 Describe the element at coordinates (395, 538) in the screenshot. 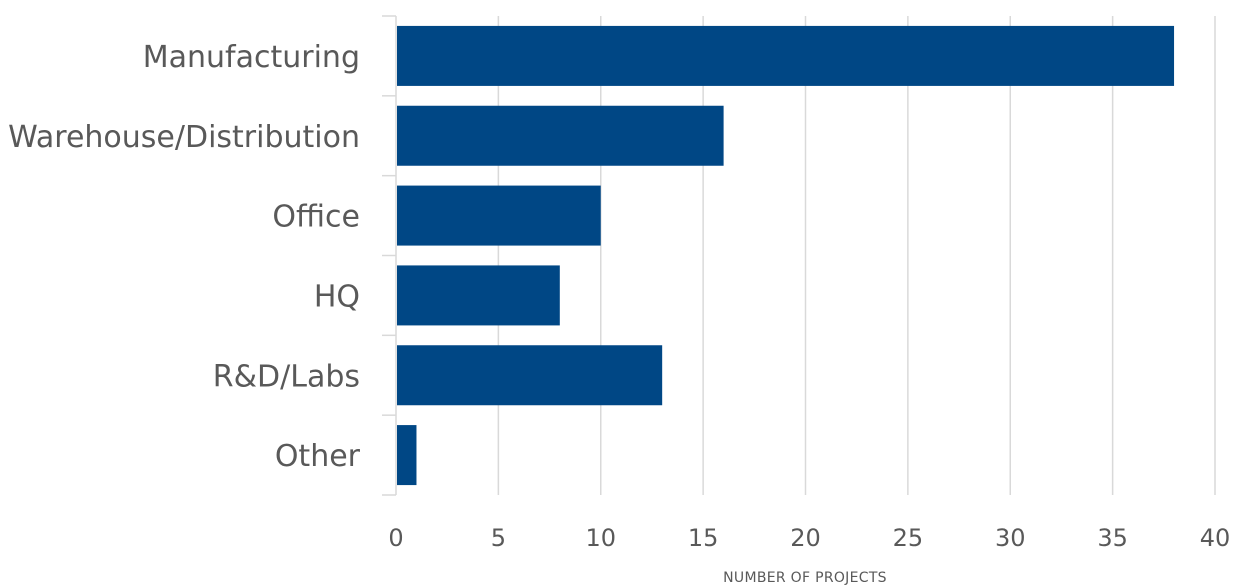

I see `x-tick-label: 0` at that location.